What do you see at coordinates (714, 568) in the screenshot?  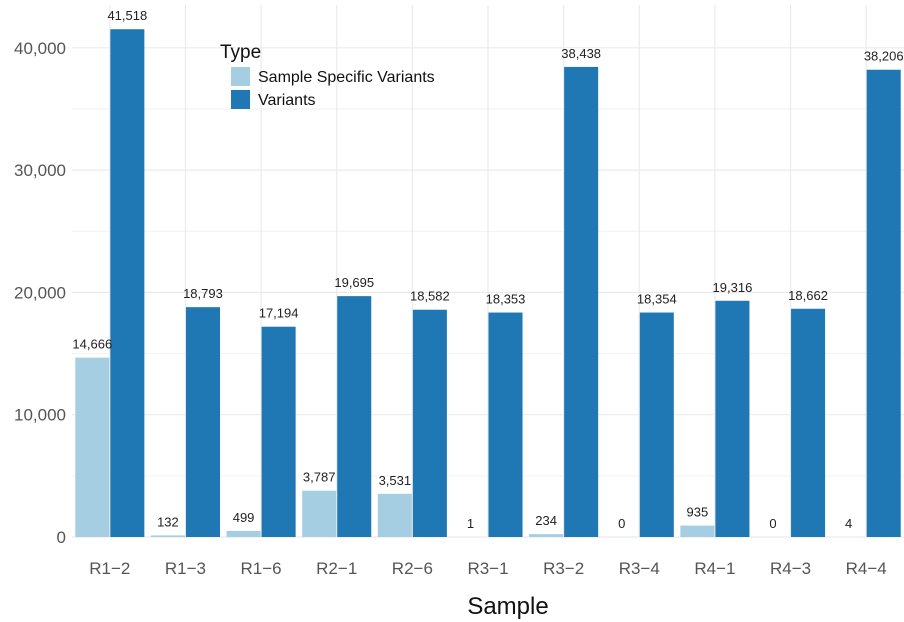 I see `x-tick-label: R4−1` at bounding box center [714, 568].